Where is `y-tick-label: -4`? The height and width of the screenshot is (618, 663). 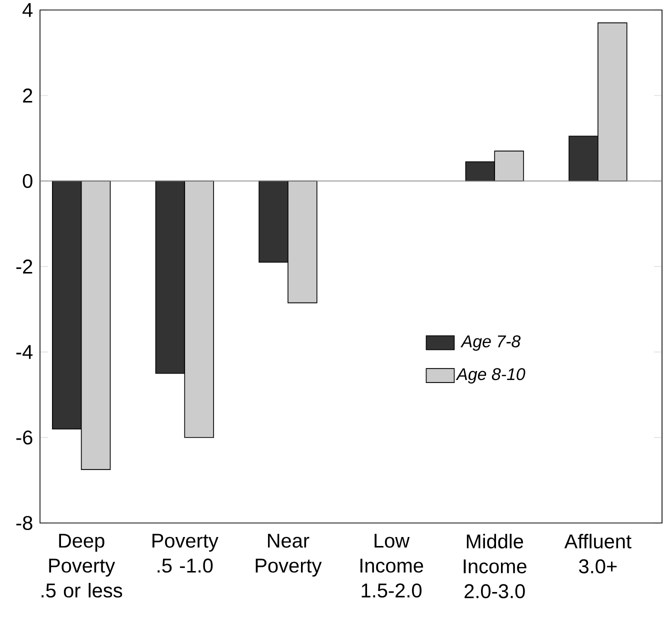
y-tick-label: -4 is located at coordinates (24, 352).